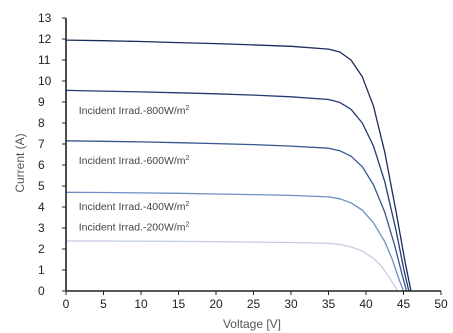 The height and width of the screenshot is (333, 453). Describe the element at coordinates (404, 304) in the screenshot. I see `x-tick-label: 45` at that location.